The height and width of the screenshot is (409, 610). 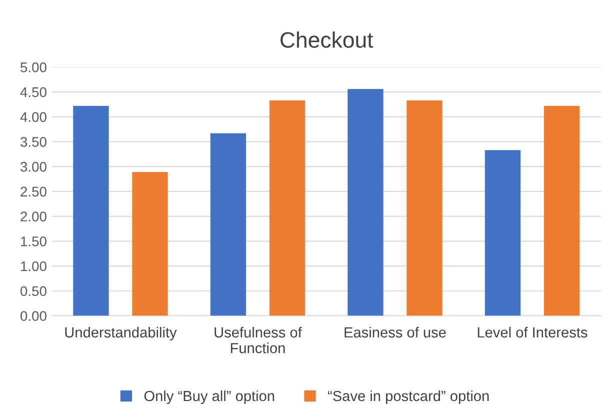 I want to click on chart-title: Checkout, so click(x=327, y=40).